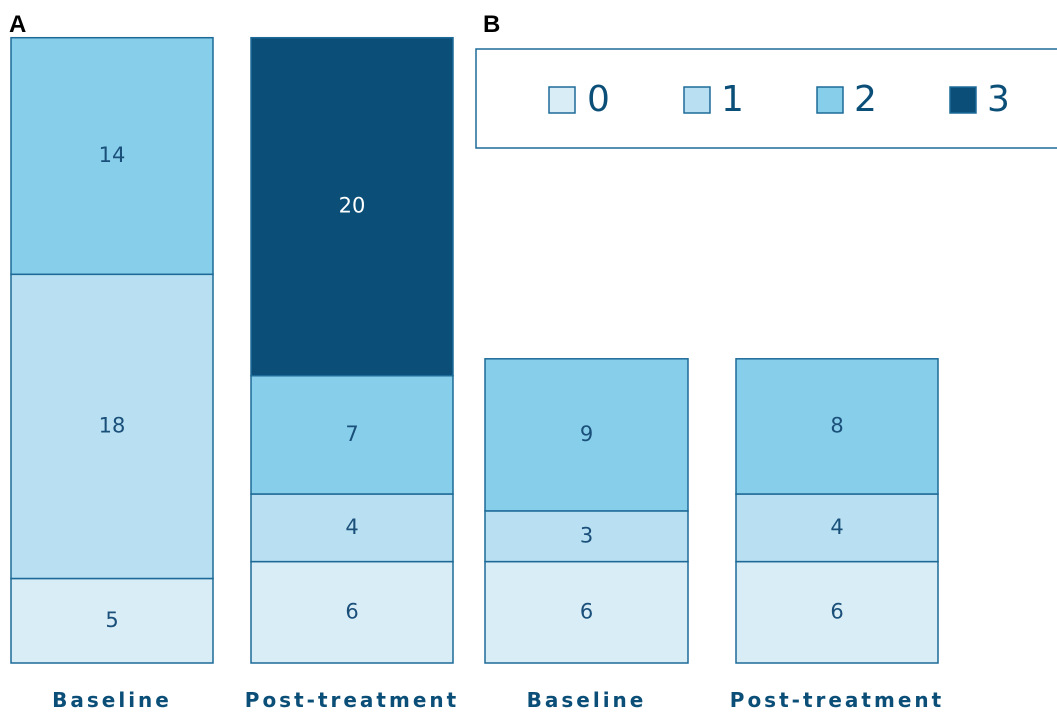 This screenshot has height=713, width=1057. I want to click on legend-label: 3, so click(998, 99).